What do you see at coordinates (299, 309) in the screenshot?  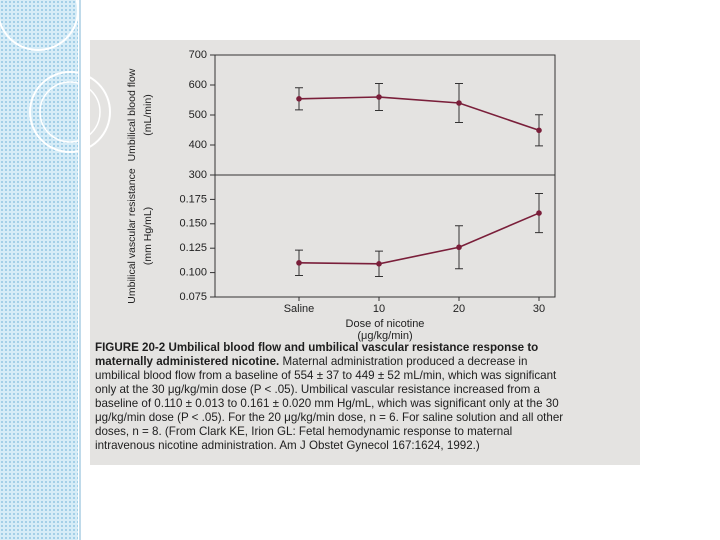 I see `x-tick-label: Saline` at bounding box center [299, 309].